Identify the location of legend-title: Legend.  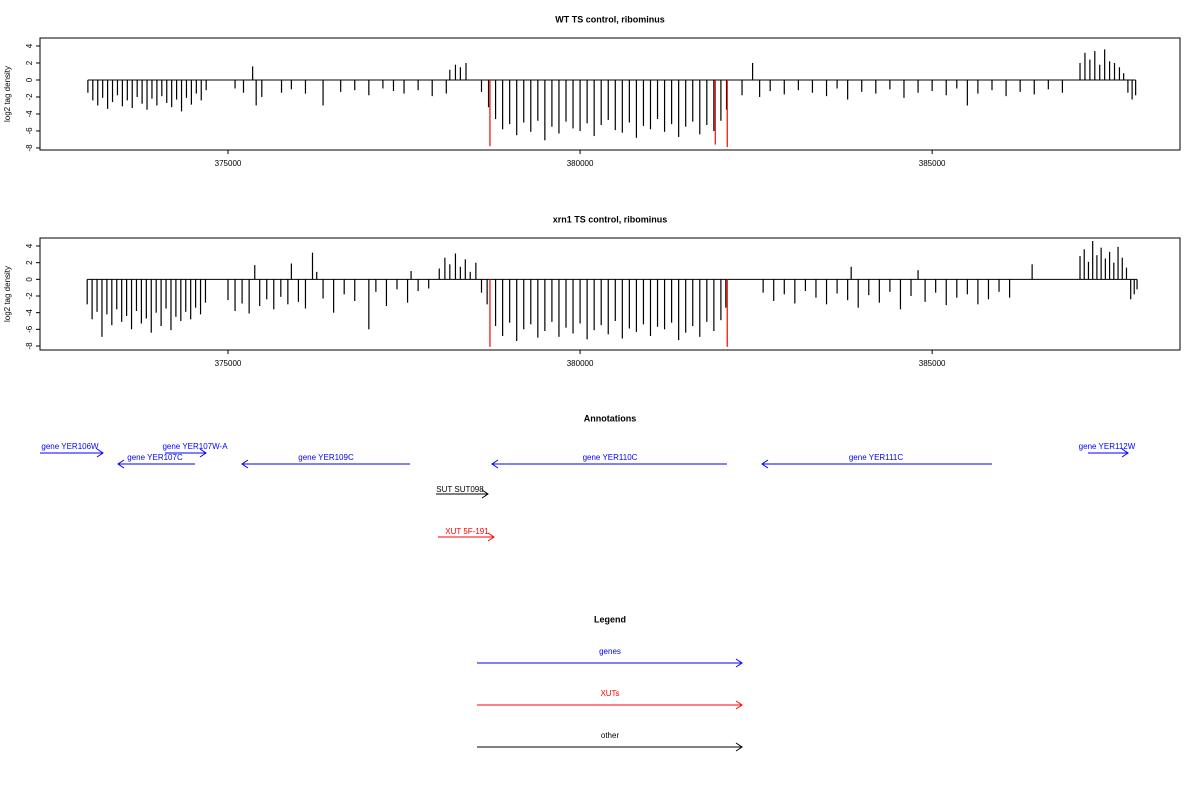
(610, 619).